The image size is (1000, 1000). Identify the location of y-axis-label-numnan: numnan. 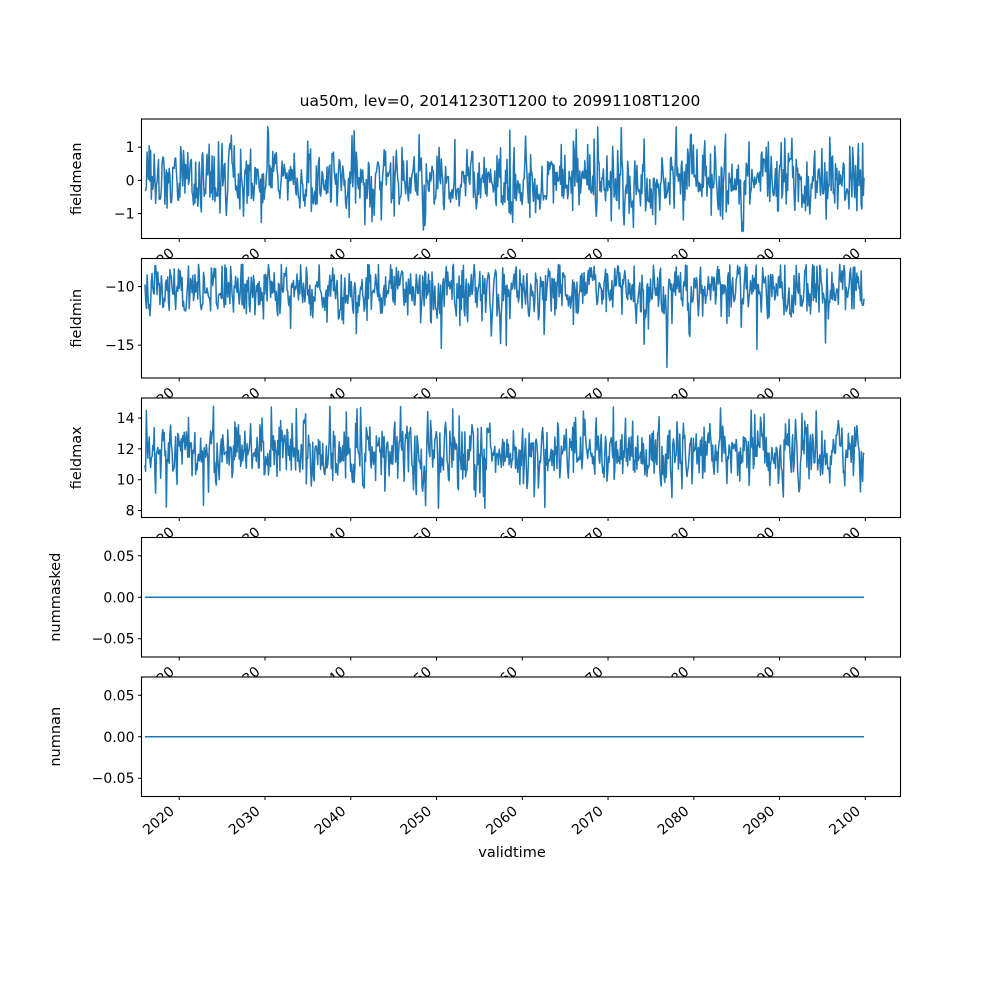
(56, 737).